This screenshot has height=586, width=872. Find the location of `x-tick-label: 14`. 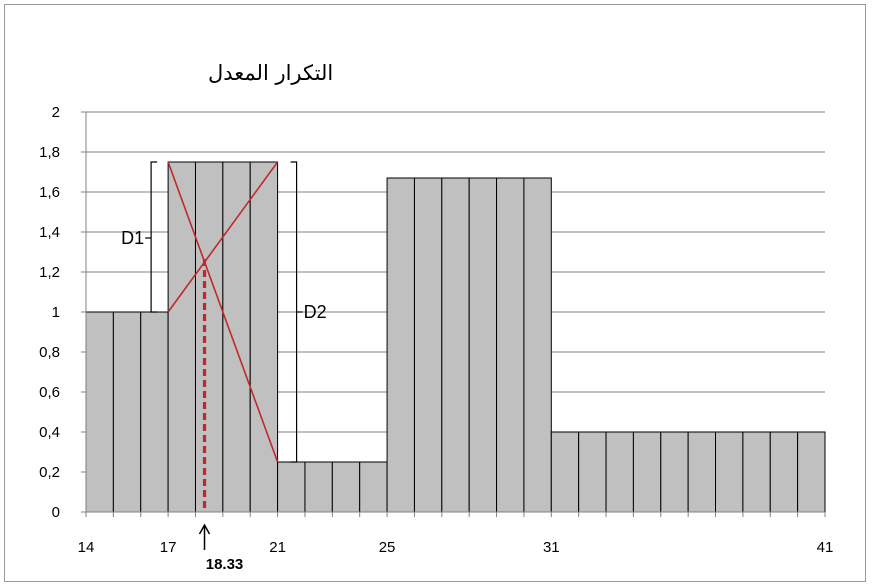

x-tick-label: 14 is located at coordinates (86, 547).